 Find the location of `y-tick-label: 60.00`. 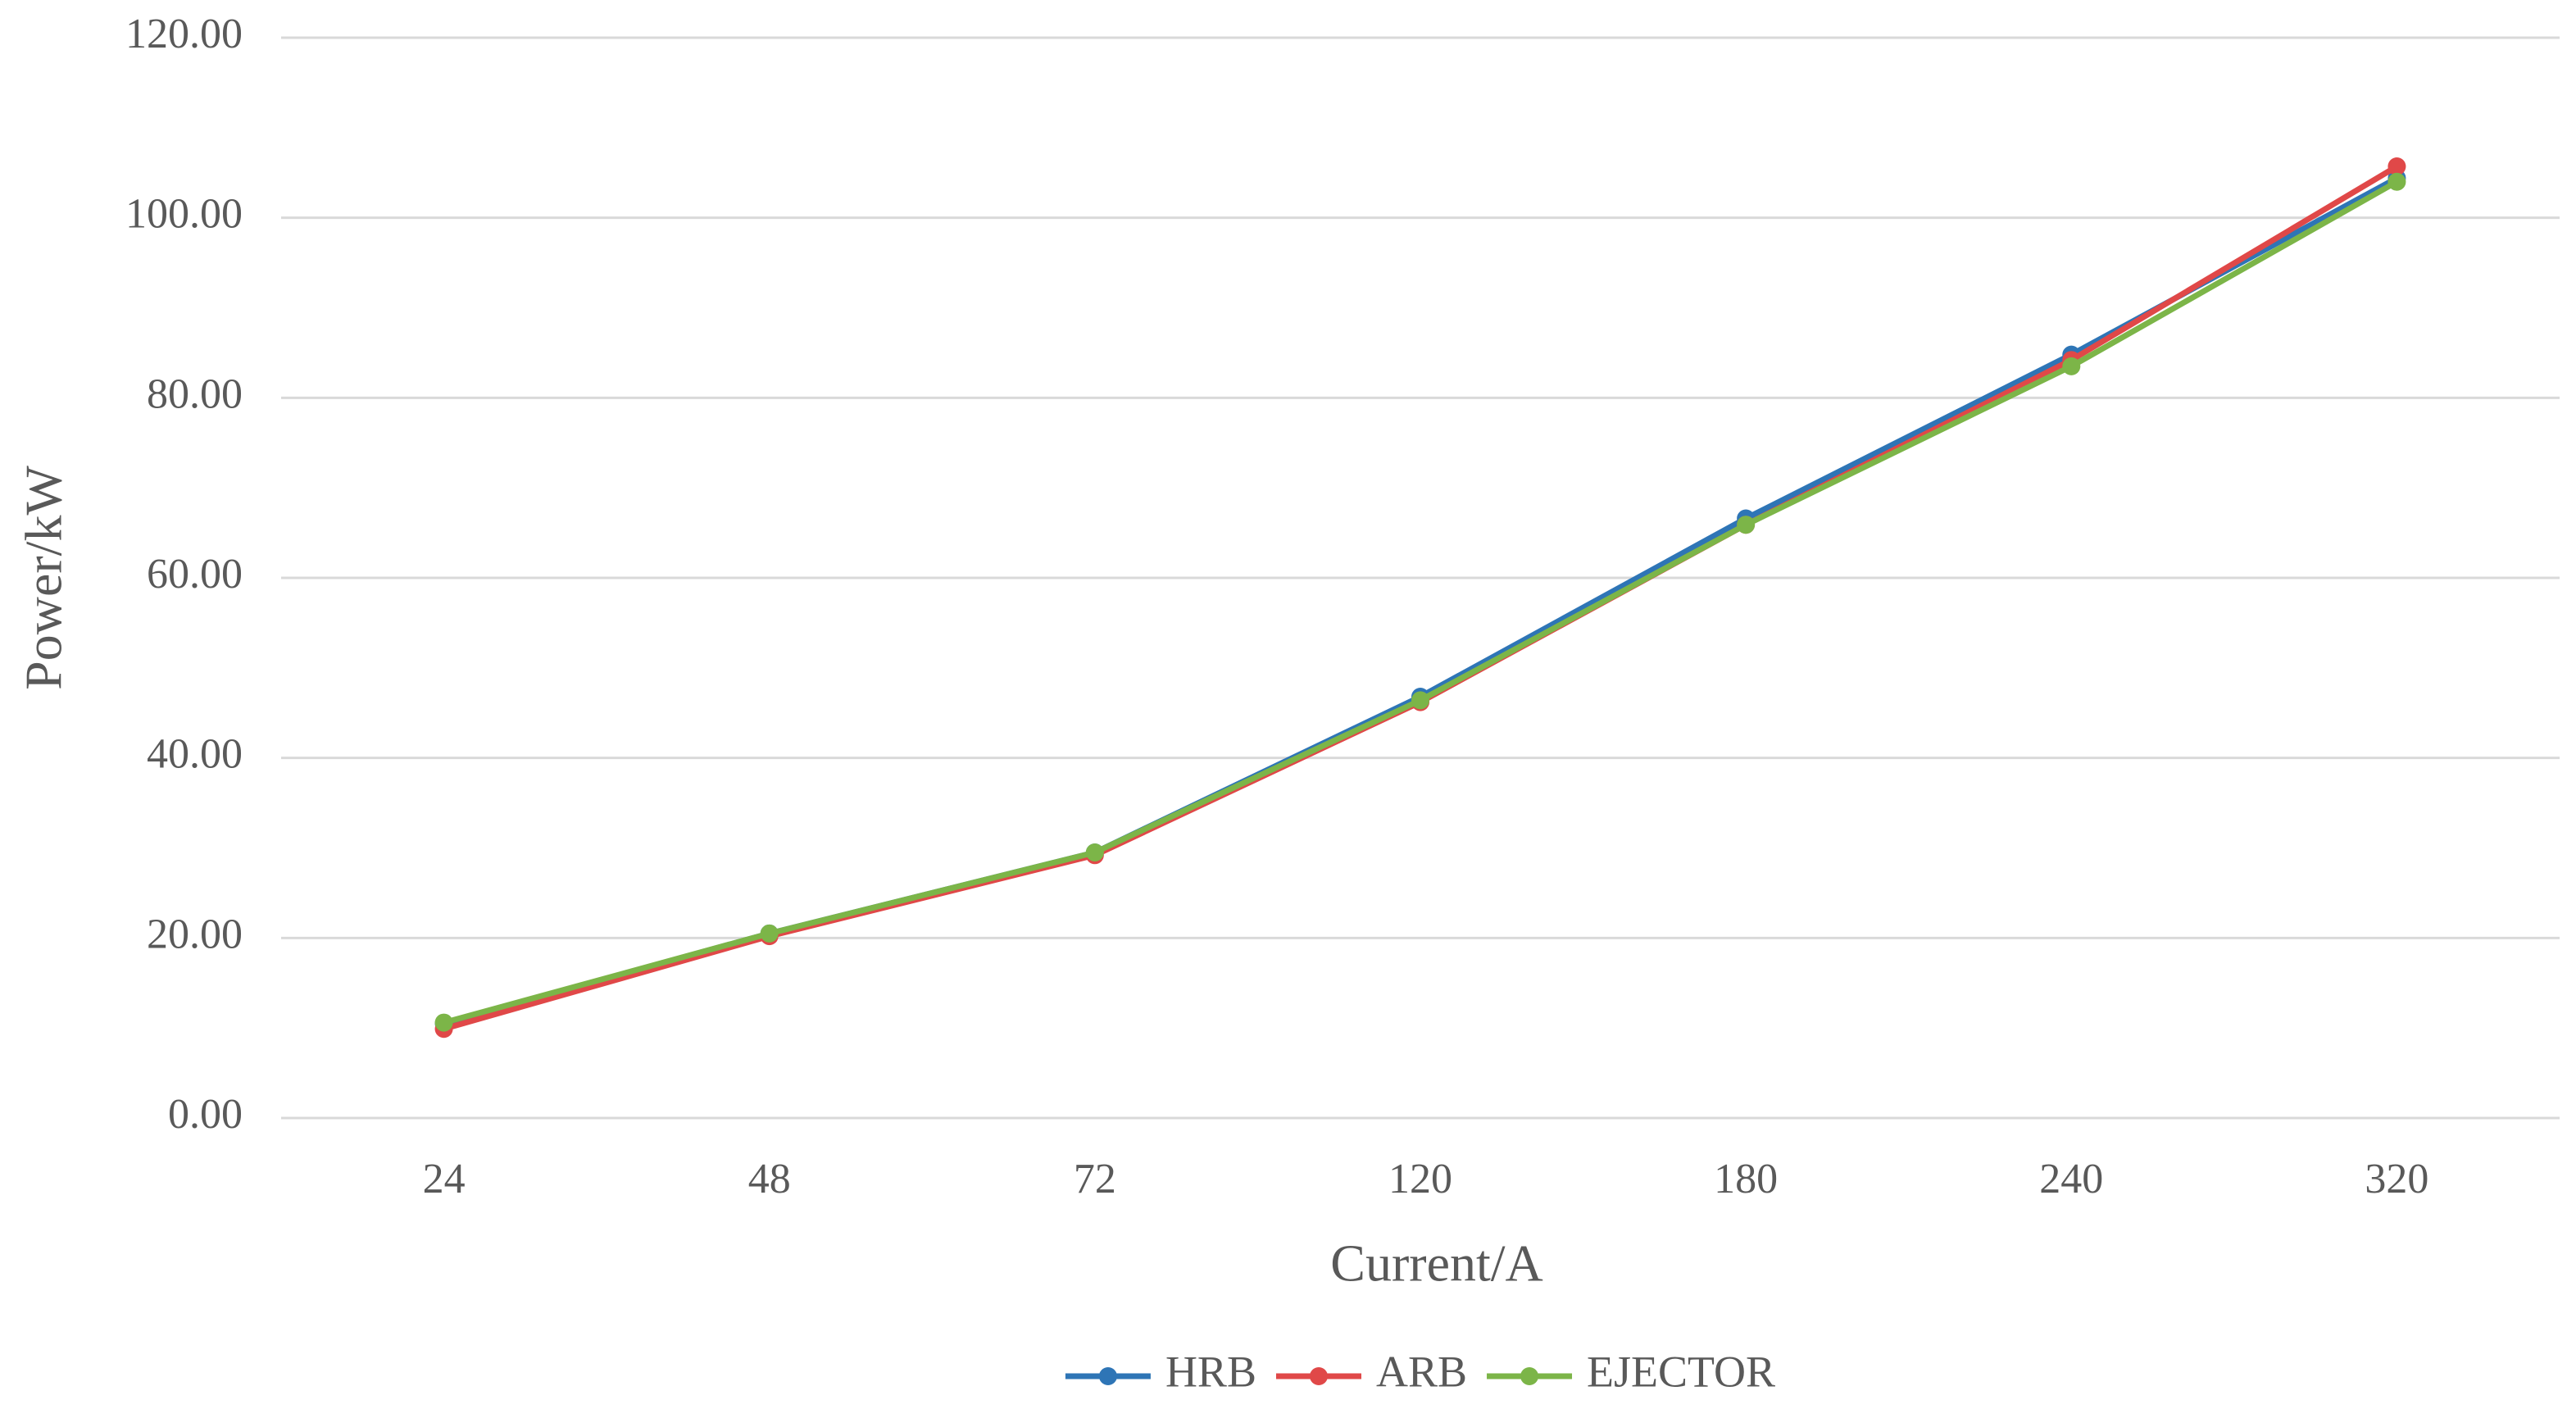

y-tick-label: 60.00 is located at coordinates (195, 574).